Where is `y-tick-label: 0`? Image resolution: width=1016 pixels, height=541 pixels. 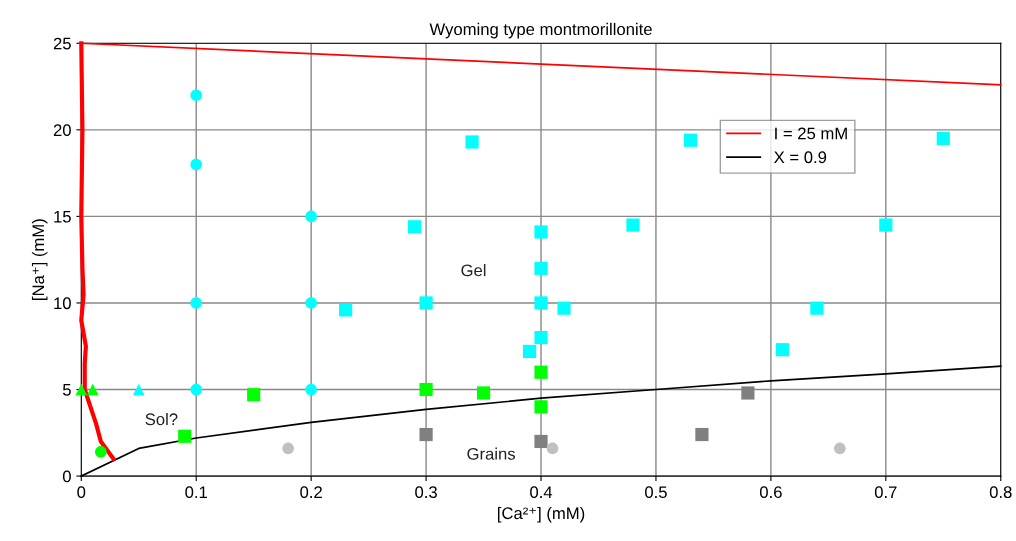 y-tick-label: 0 is located at coordinates (66, 476).